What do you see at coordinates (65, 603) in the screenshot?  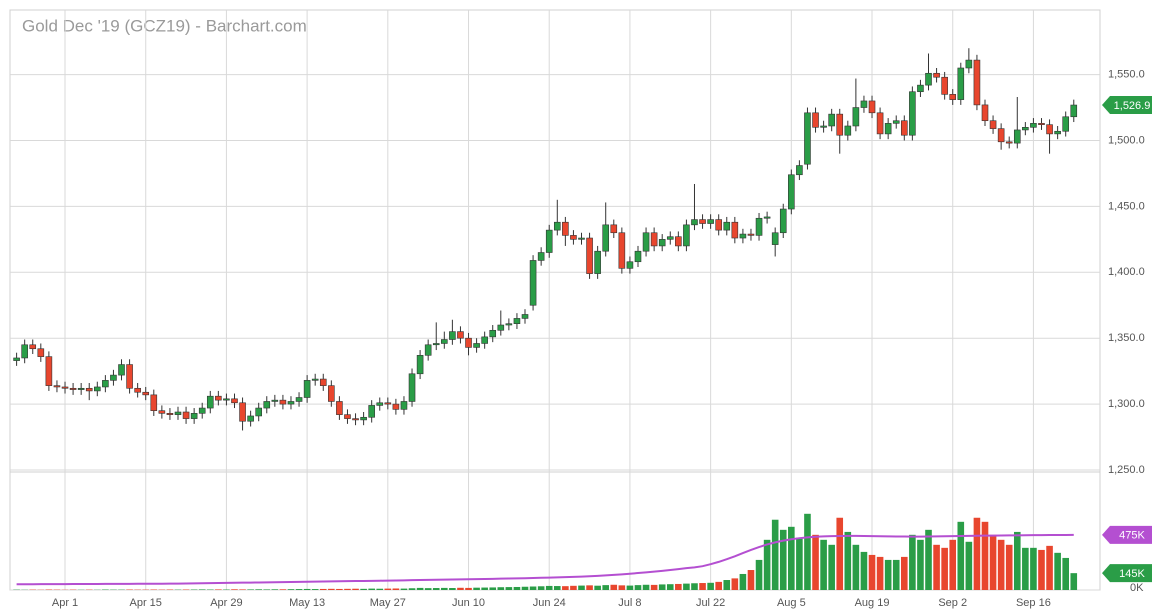 I see `x-tick-label: Apr 1` at bounding box center [65, 603].